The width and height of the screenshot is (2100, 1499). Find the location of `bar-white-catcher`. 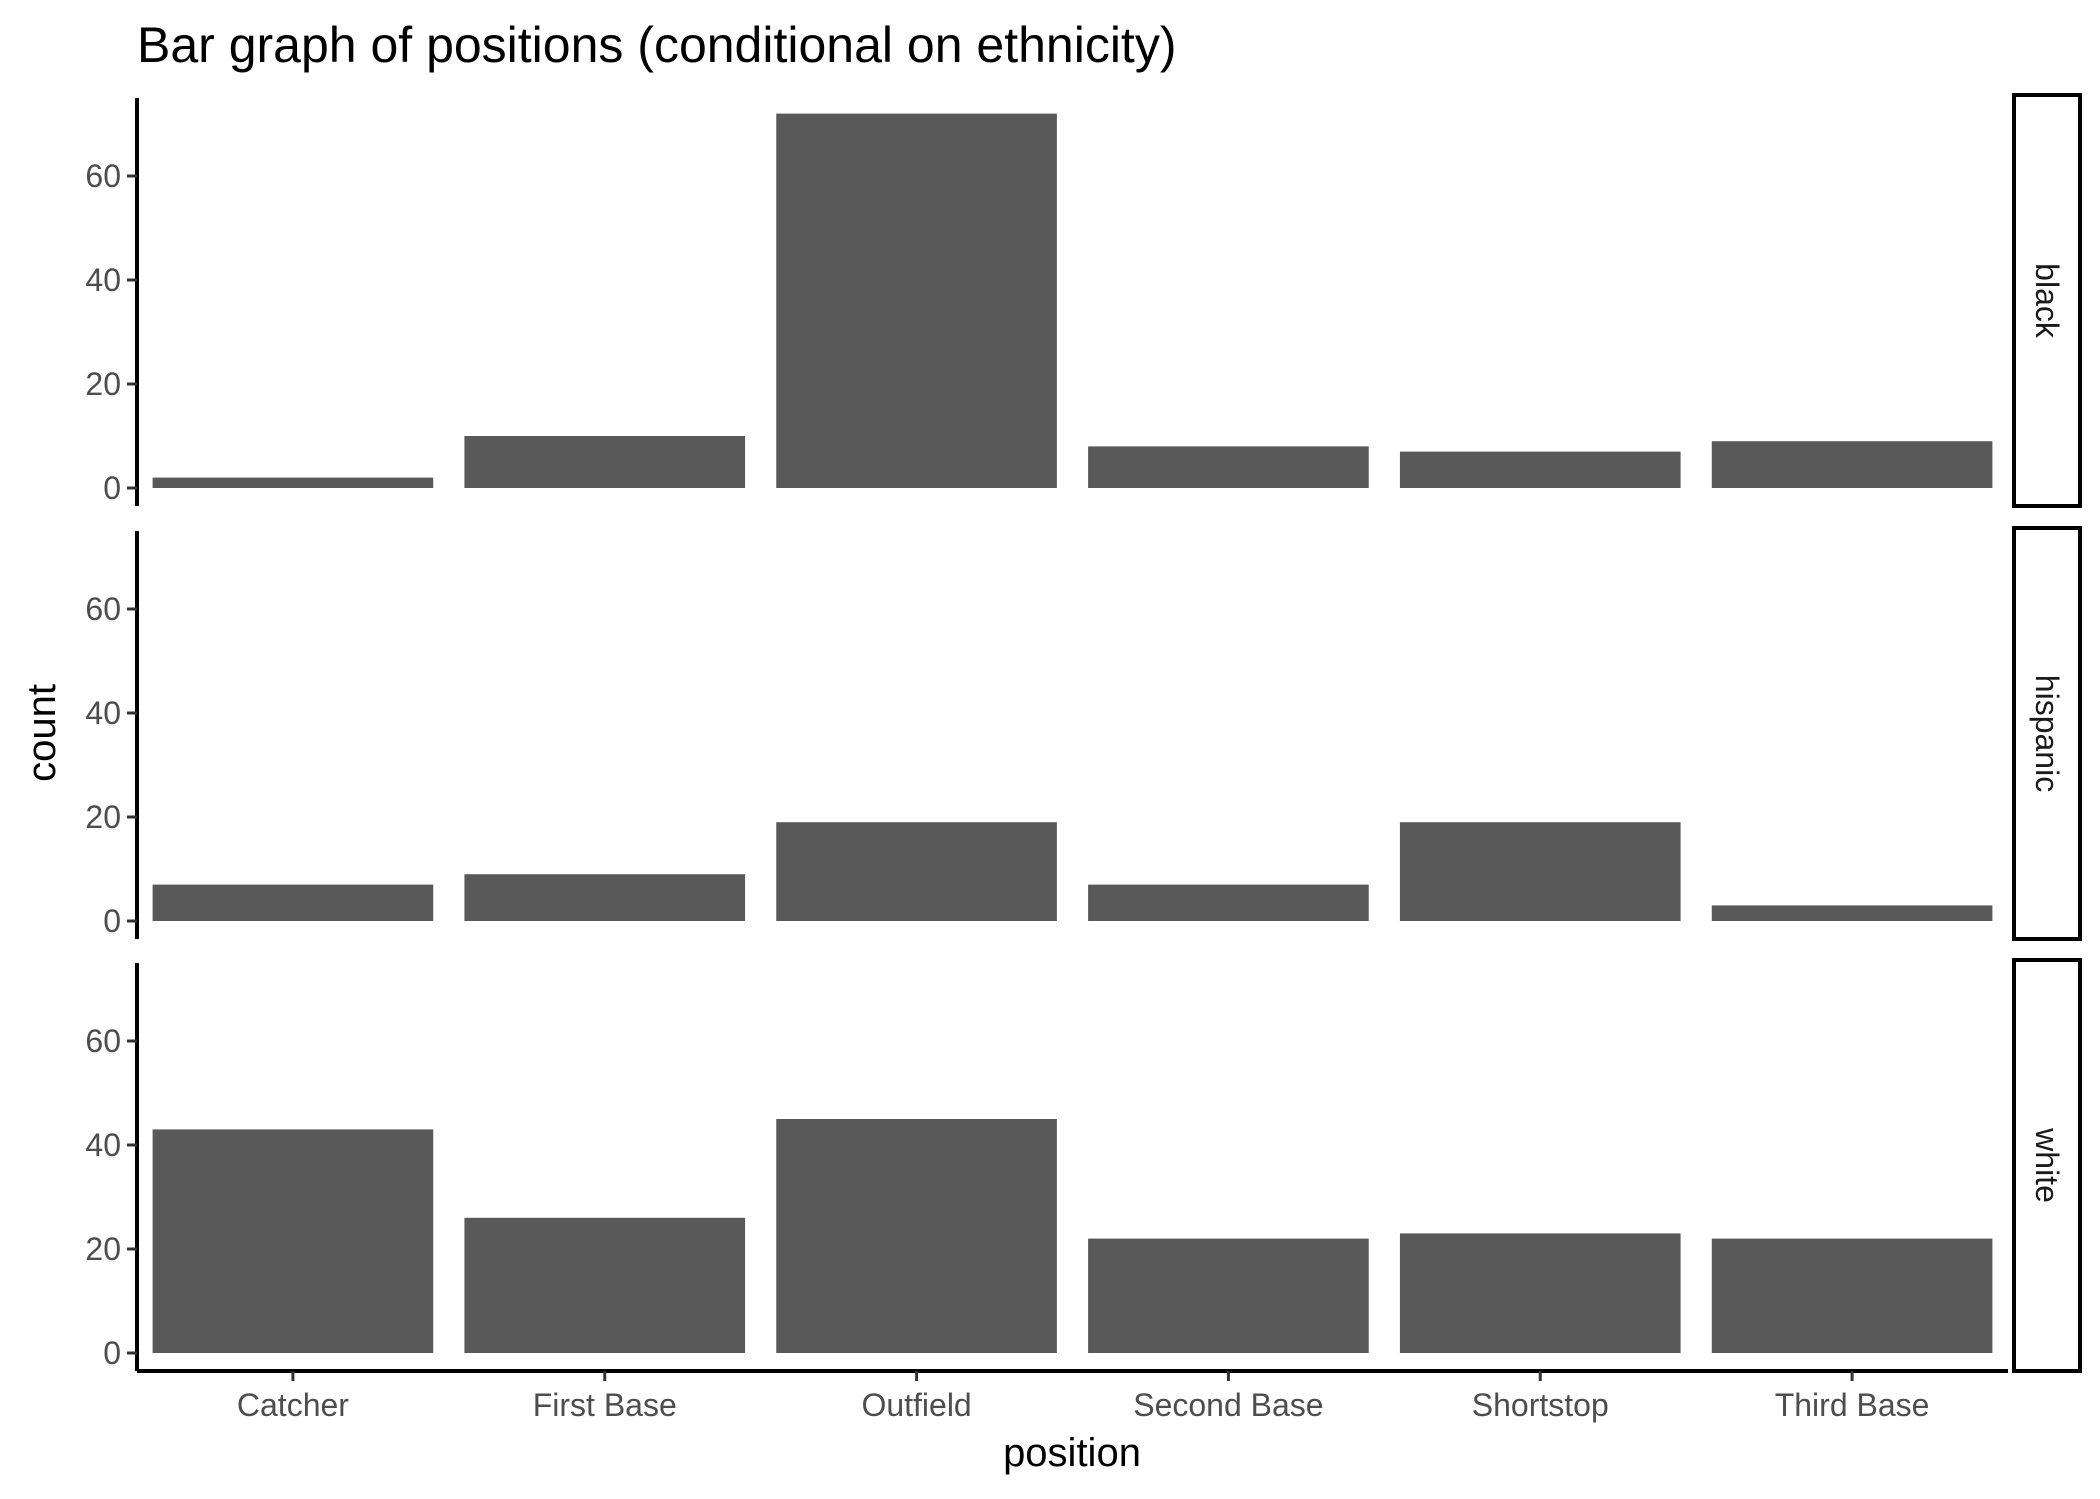

bar-white-catcher is located at coordinates (293, 1241).